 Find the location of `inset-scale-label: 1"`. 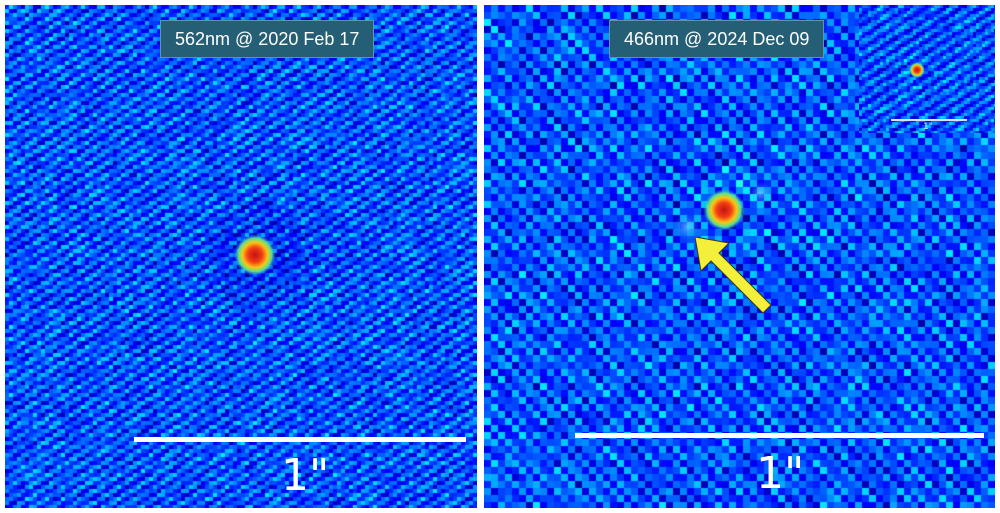

inset-scale-label: 1" is located at coordinates (928, 127).